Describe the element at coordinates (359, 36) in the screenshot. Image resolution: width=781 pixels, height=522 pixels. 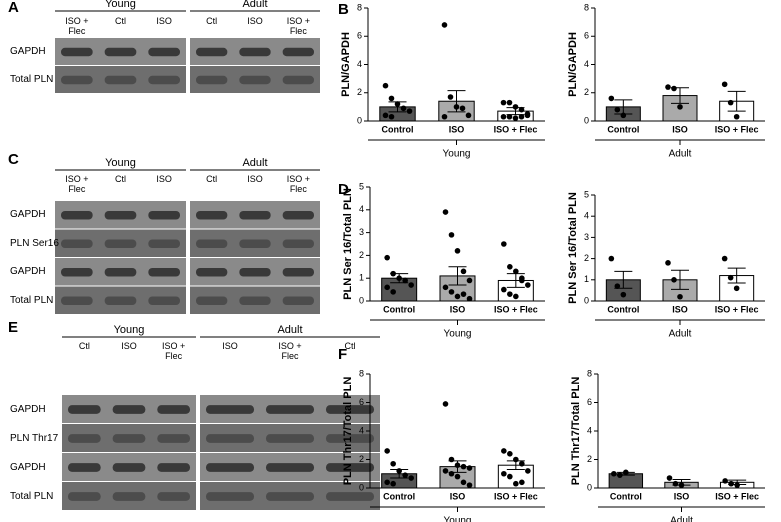
I see `y-tick-label: 6` at that location.